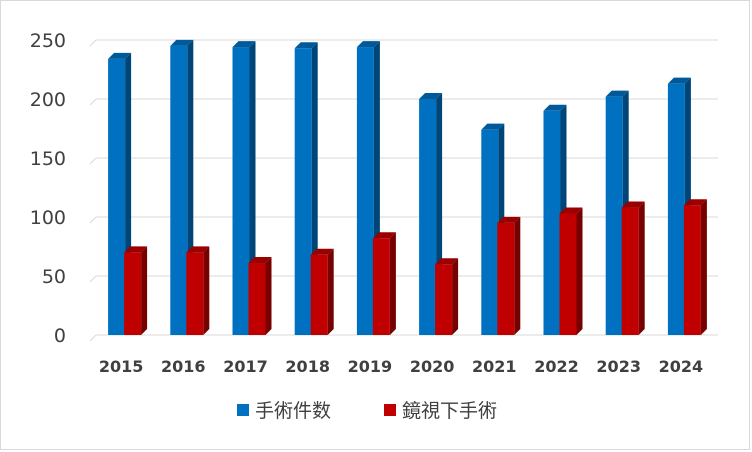 The image size is (752, 452). Describe the element at coordinates (48, 159) in the screenshot. I see `y-tick-label: 150` at that location.